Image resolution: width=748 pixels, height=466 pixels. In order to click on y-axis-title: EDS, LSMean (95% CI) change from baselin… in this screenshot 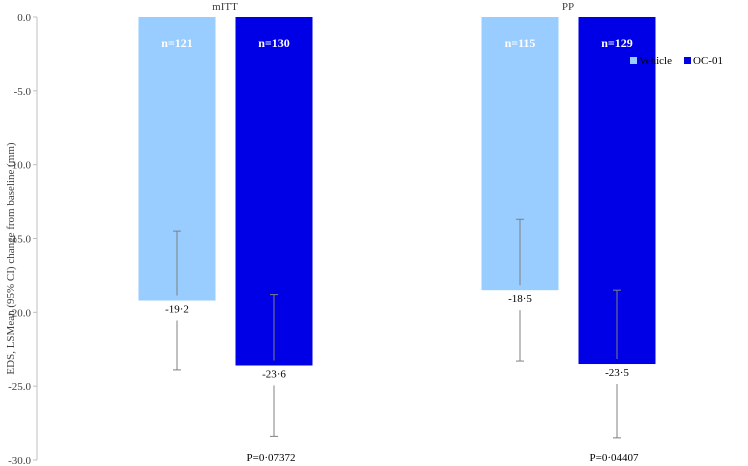, I will do `click(11, 258)`.